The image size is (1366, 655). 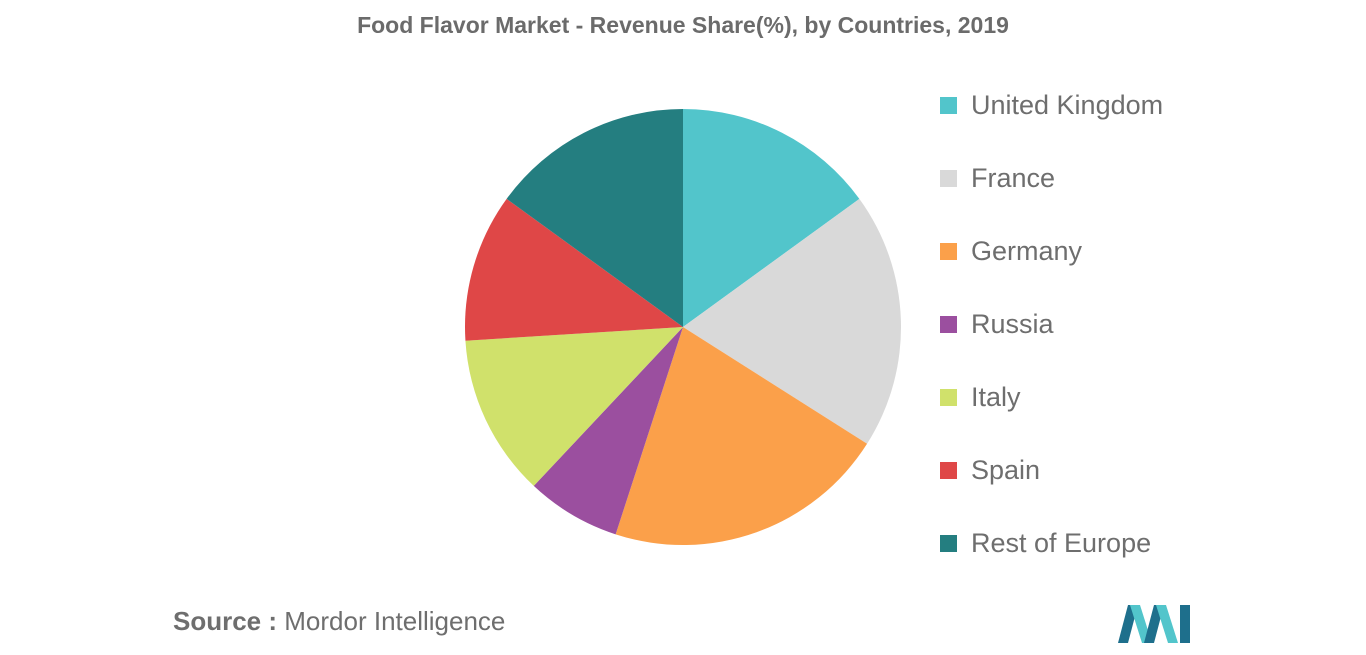 I want to click on pie-slice-italy, so click(x=574, y=406).